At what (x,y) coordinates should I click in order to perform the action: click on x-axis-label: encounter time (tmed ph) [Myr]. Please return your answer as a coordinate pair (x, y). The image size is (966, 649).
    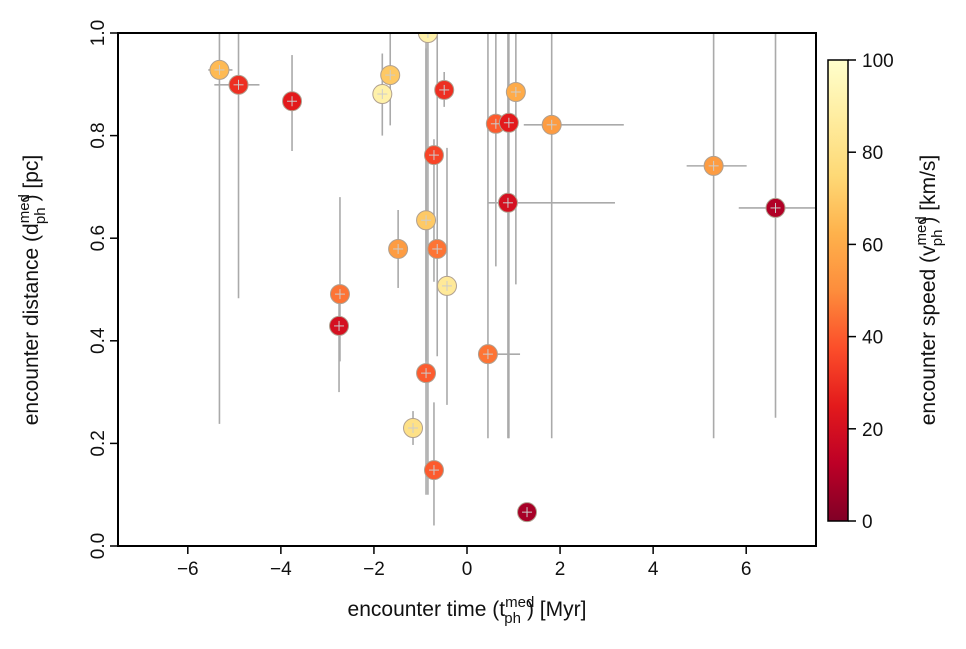
    Looking at the image, I should click on (467, 610).